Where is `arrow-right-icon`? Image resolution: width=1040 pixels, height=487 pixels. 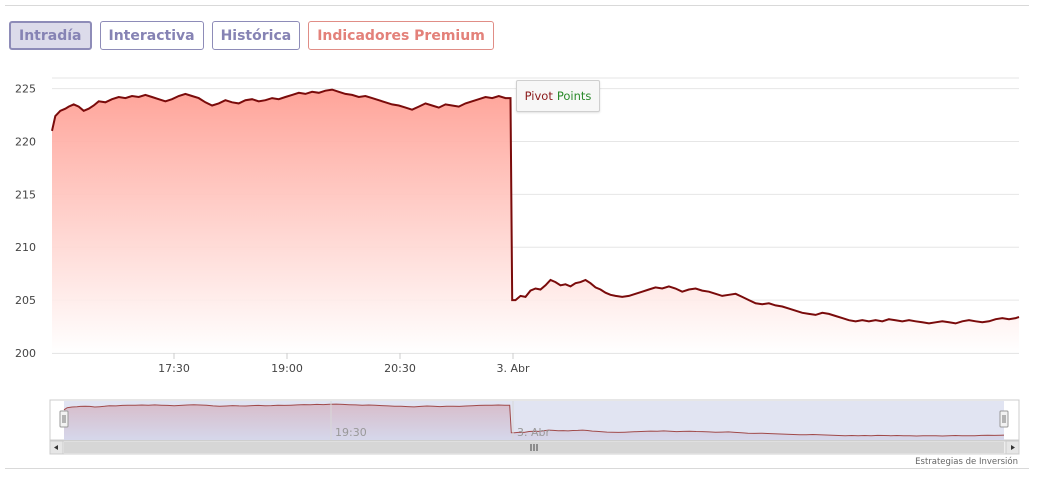 arrow-right-icon is located at coordinates (1013, 447).